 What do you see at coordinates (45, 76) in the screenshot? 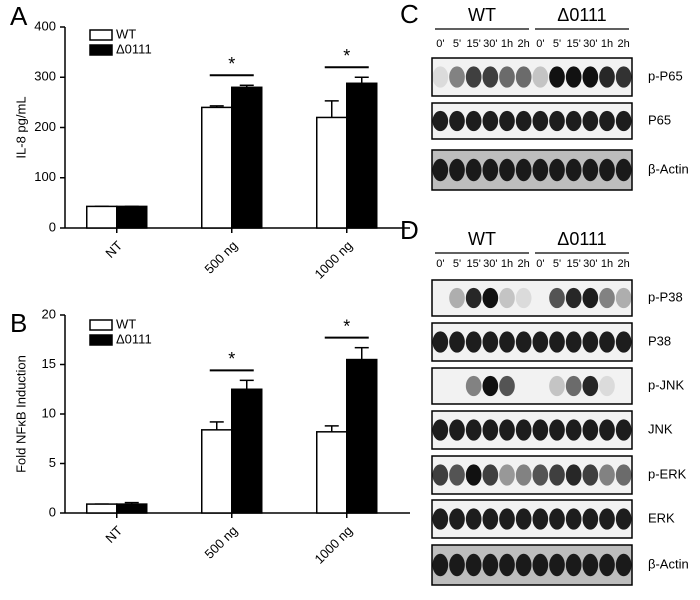
I see `y-tick-label: 300` at bounding box center [45, 76].